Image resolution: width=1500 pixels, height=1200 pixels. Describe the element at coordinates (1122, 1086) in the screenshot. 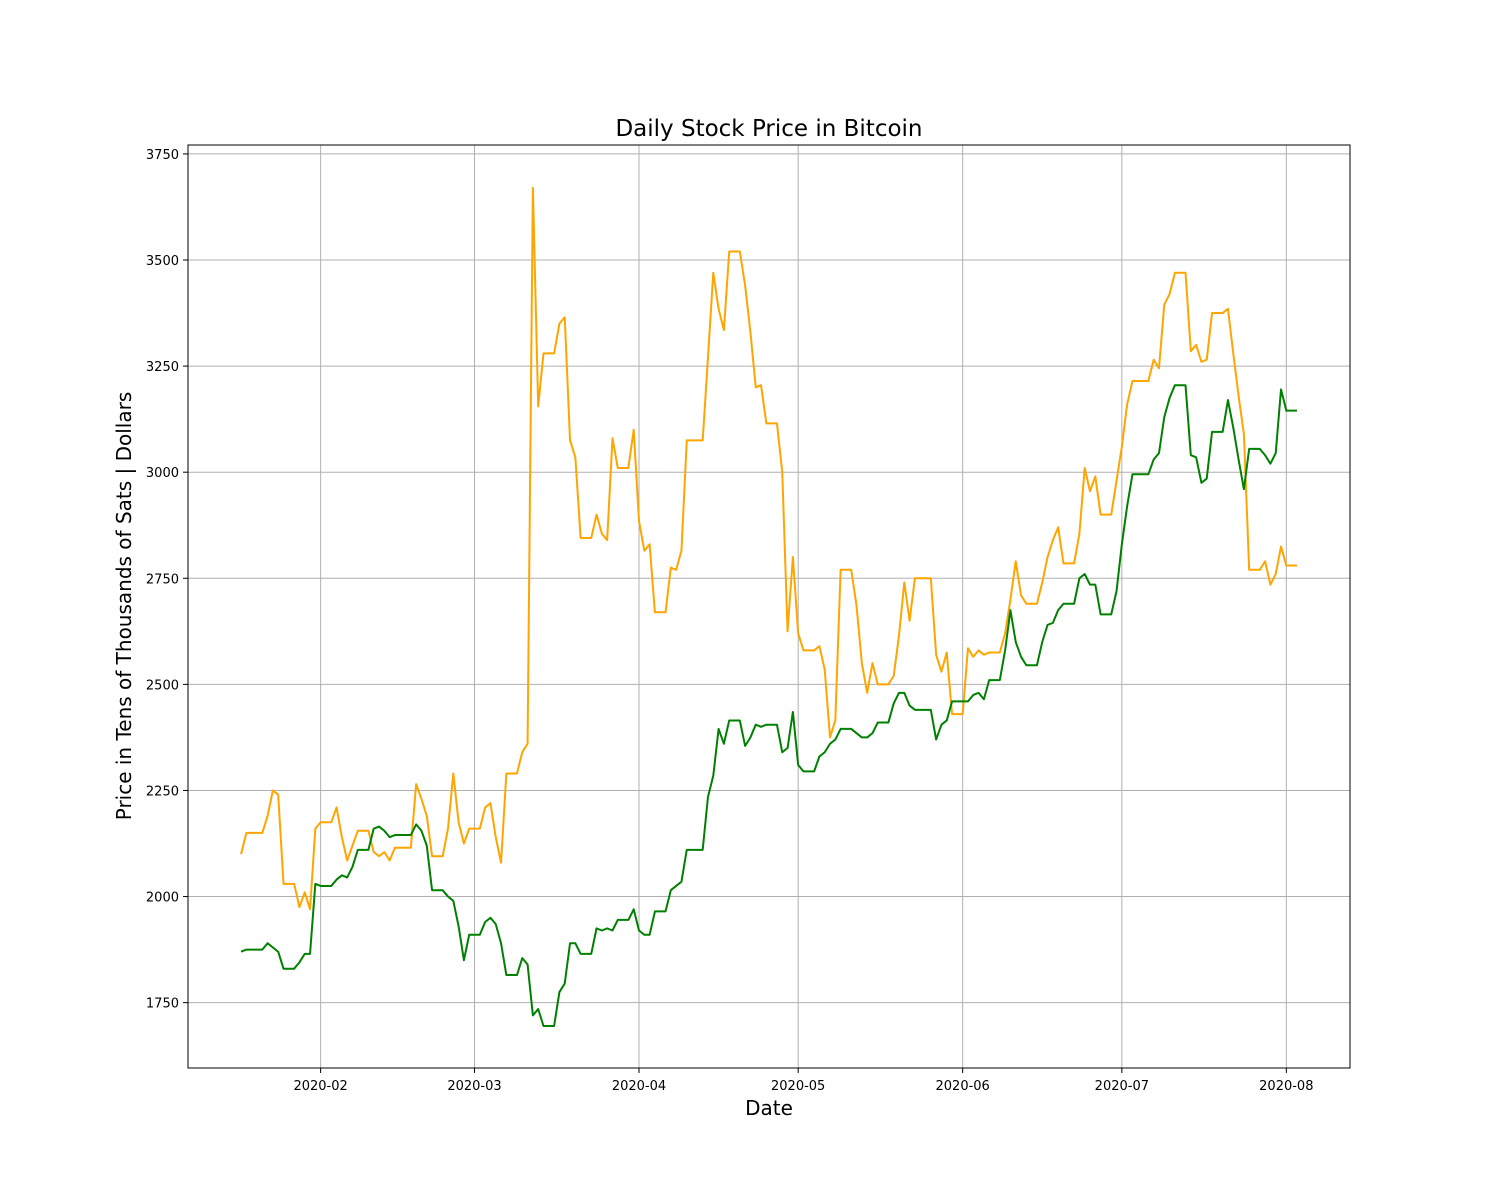

I see `x-tick-label: 2020-07` at that location.